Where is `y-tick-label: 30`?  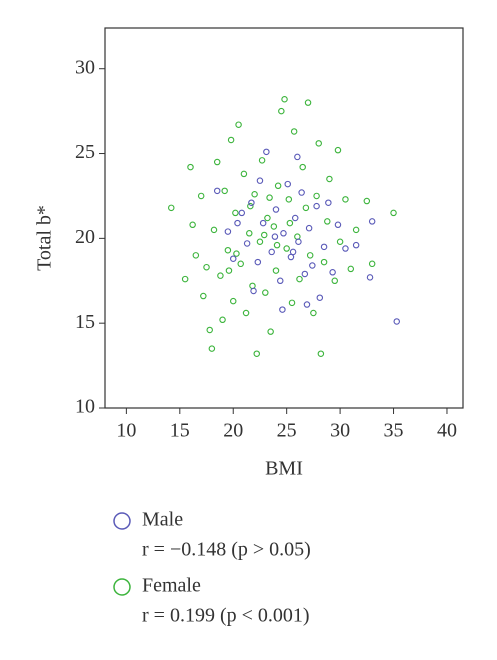 y-tick-label: 30 is located at coordinates (85, 67).